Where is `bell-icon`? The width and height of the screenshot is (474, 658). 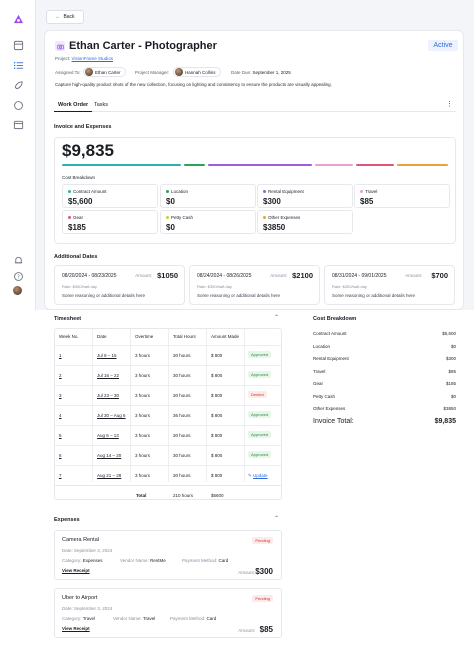
bell-icon is located at coordinates (18, 260).